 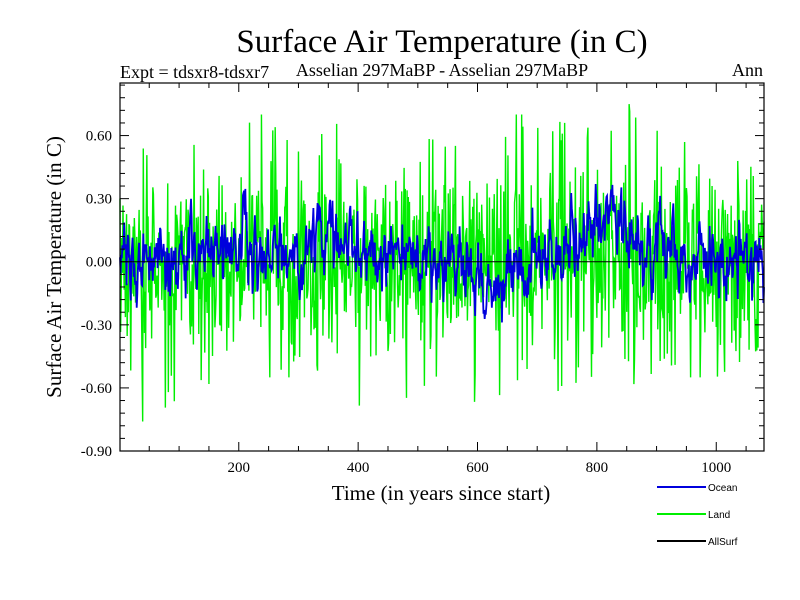 I want to click on ytick-label: -0.60, so click(x=96, y=389).